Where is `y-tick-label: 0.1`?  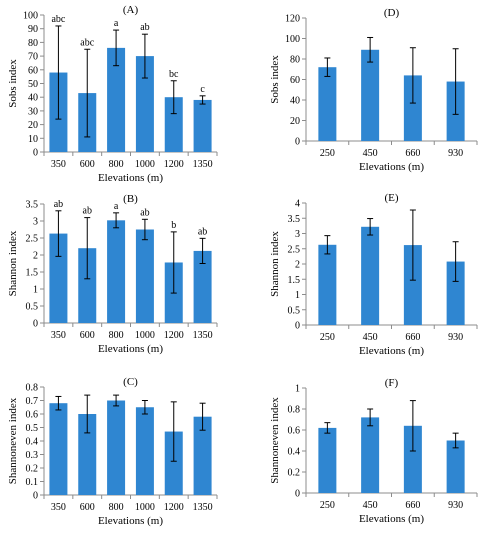
y-tick-label: 0.1 is located at coordinates (32, 482).